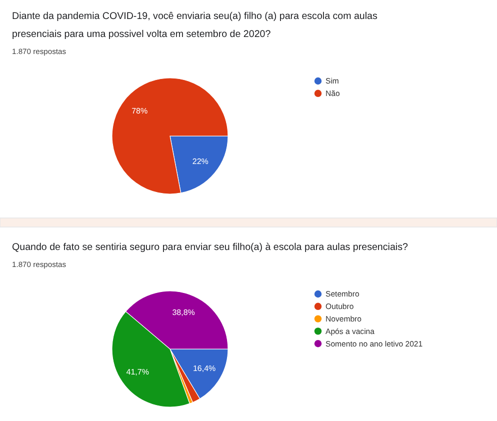 The width and height of the screenshot is (497, 421). What do you see at coordinates (195, 25) in the screenshot?
I see `chart-title: Diante da pandemia COVID-19, você enviaria seu(a) filho (a) para escola com aulas presenciais para uma possivel volta em setembro de 2020?` at bounding box center [195, 25].